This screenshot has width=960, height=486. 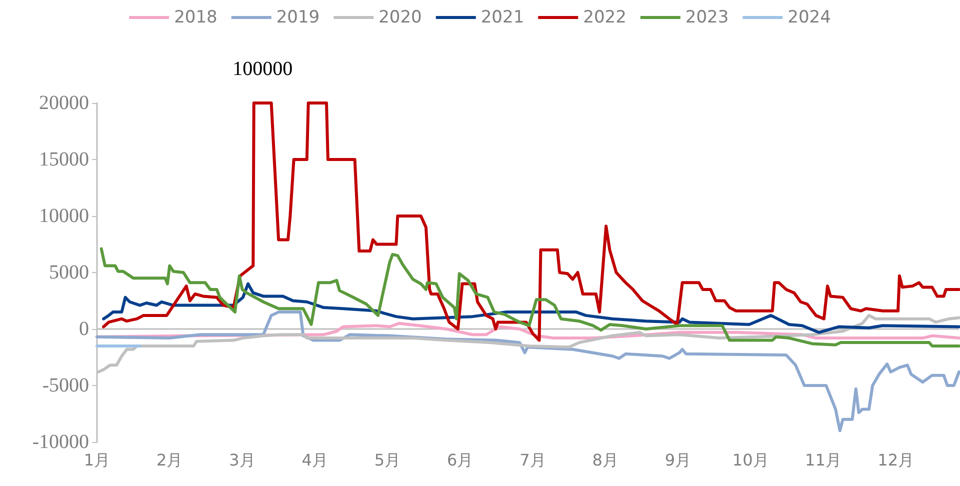 What do you see at coordinates (242, 460) in the screenshot?
I see `x-tick-label: 3月` at bounding box center [242, 460].